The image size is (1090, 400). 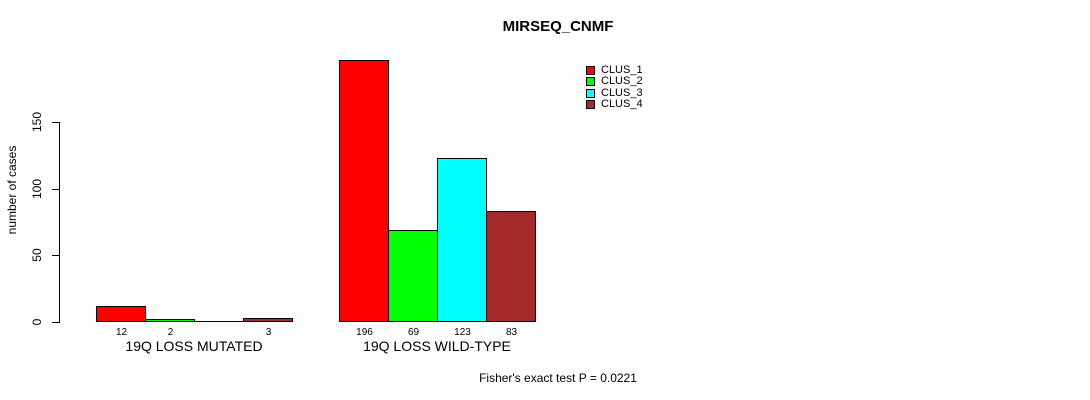 What do you see at coordinates (364, 191) in the screenshot?
I see `bar-clus_1-group2` at bounding box center [364, 191].